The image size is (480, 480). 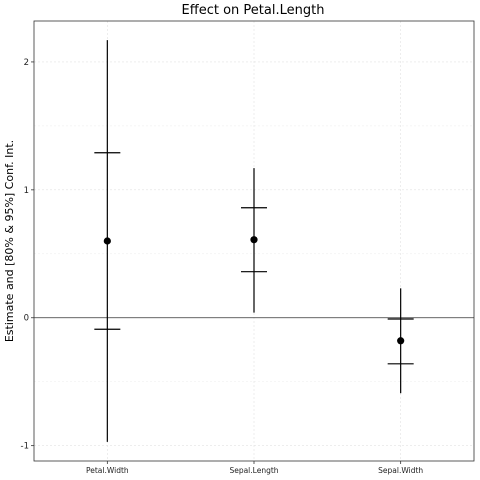 I want to click on y-tick-label: 2, so click(x=26, y=63).